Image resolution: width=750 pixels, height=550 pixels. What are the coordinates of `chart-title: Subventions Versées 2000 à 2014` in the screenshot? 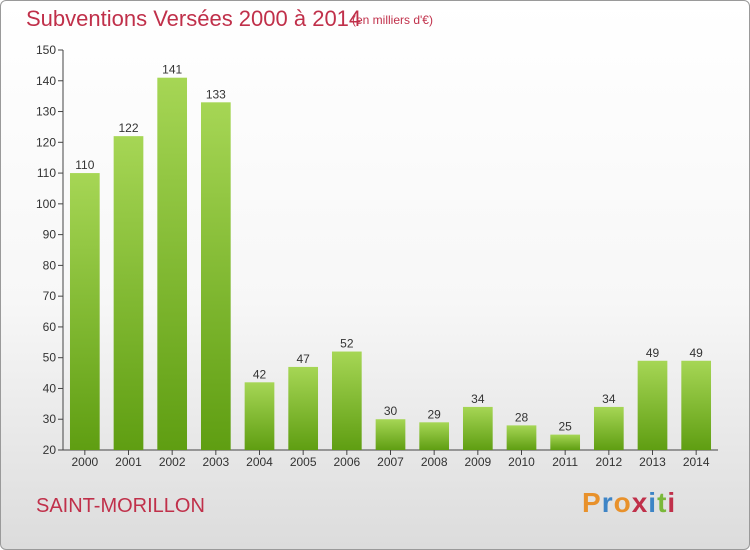 It's located at (194, 18).